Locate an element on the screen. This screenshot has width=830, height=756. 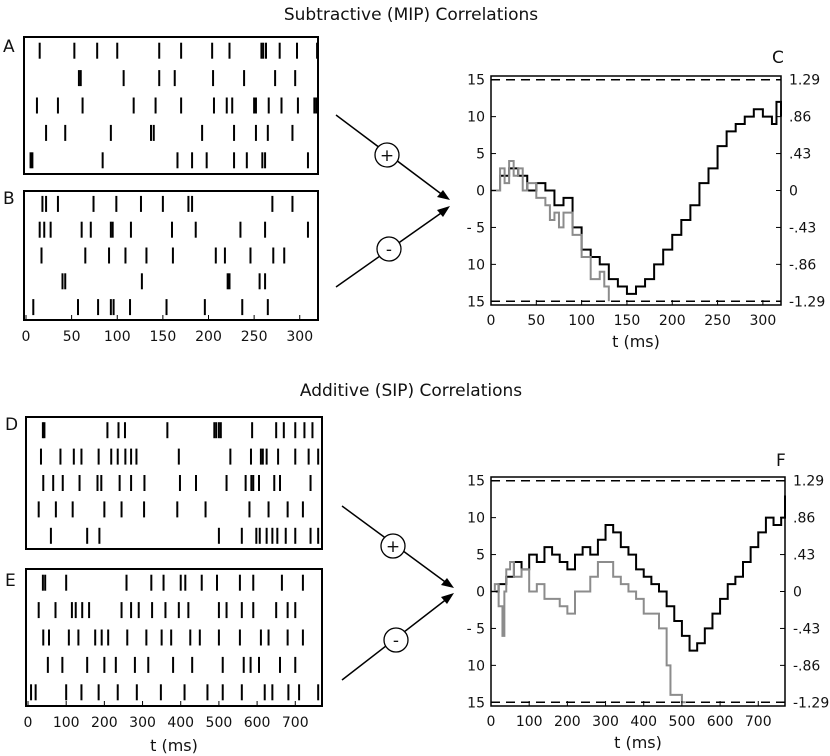
top-title: Subtractive (MIP) Correlations is located at coordinates (411, 15).